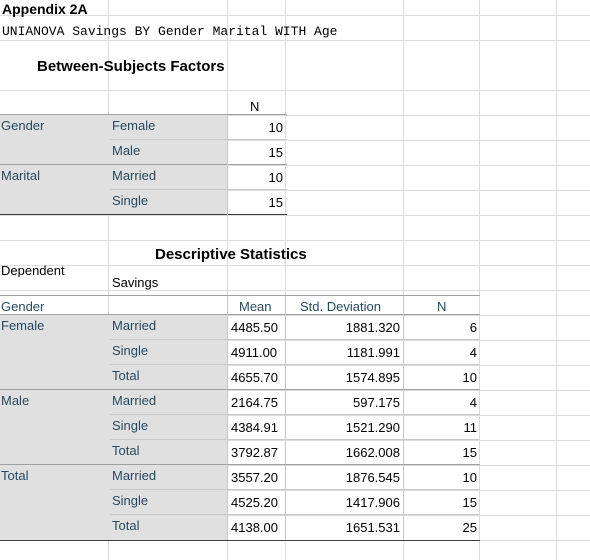 Image resolution: width=590 pixels, height=560 pixels. What do you see at coordinates (442, 306) in the screenshot?
I see `n-header: N` at bounding box center [442, 306].